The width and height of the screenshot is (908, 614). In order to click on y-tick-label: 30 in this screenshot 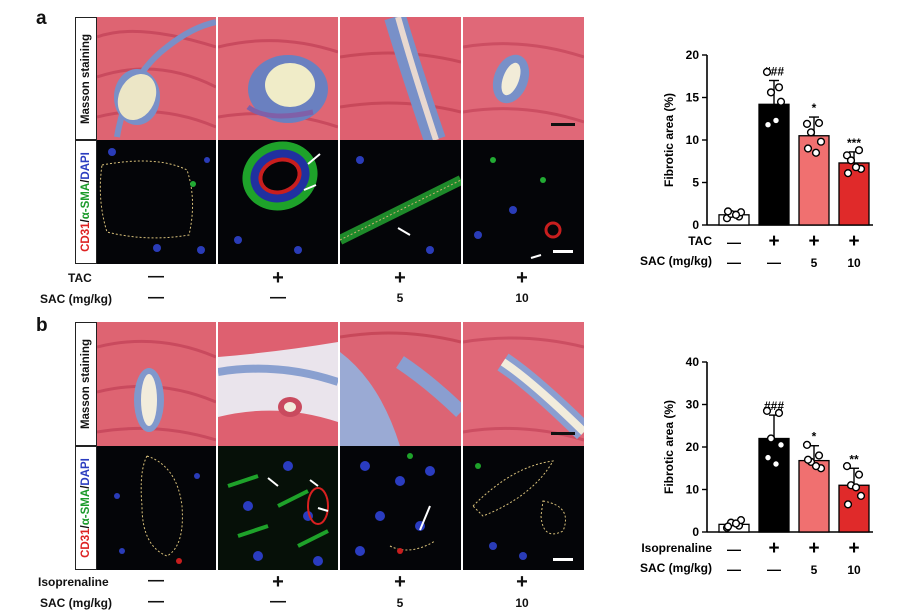, I will do `click(693, 405)`.